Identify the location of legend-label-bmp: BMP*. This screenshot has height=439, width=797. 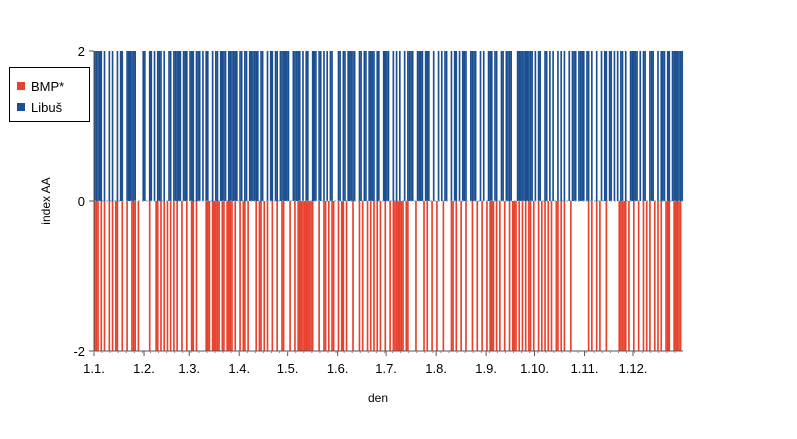
(48, 86).